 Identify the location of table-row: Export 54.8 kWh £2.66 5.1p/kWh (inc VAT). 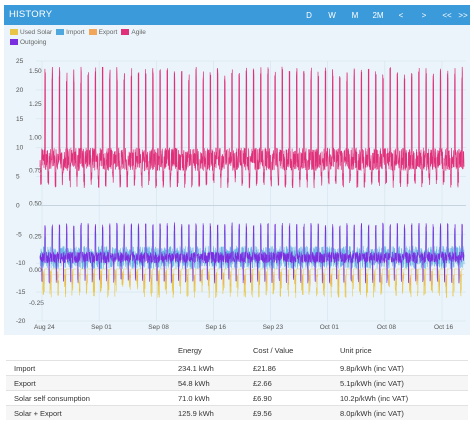
(237, 382).